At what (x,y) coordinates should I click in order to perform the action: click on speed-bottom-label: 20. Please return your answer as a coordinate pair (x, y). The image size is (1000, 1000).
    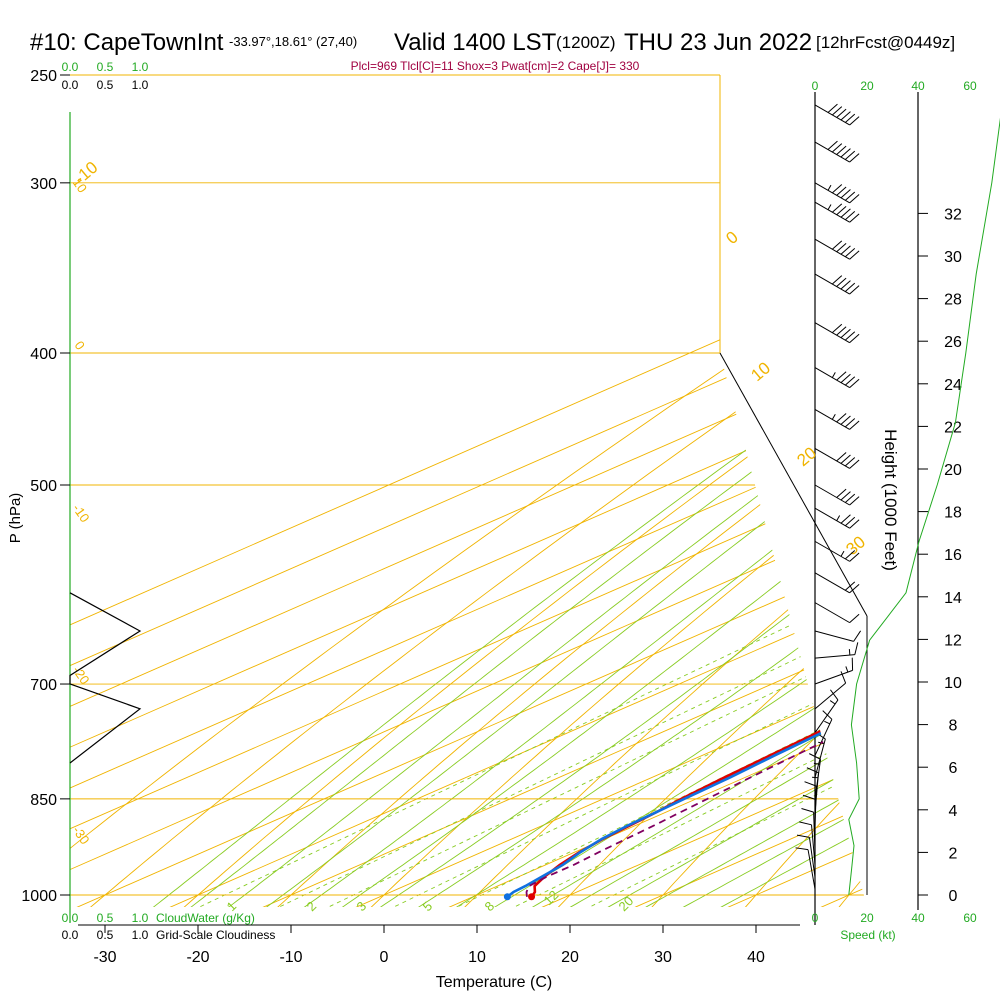
    Looking at the image, I should click on (867, 918).